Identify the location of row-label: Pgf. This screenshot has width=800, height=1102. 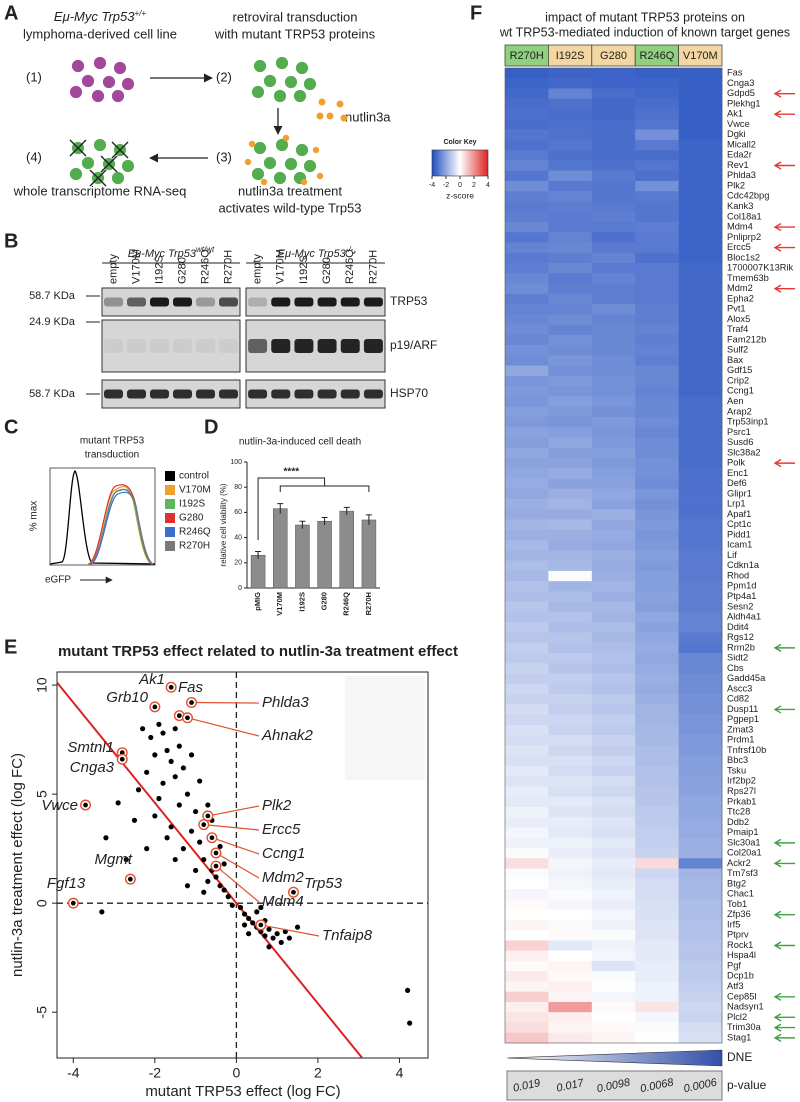
(734, 965).